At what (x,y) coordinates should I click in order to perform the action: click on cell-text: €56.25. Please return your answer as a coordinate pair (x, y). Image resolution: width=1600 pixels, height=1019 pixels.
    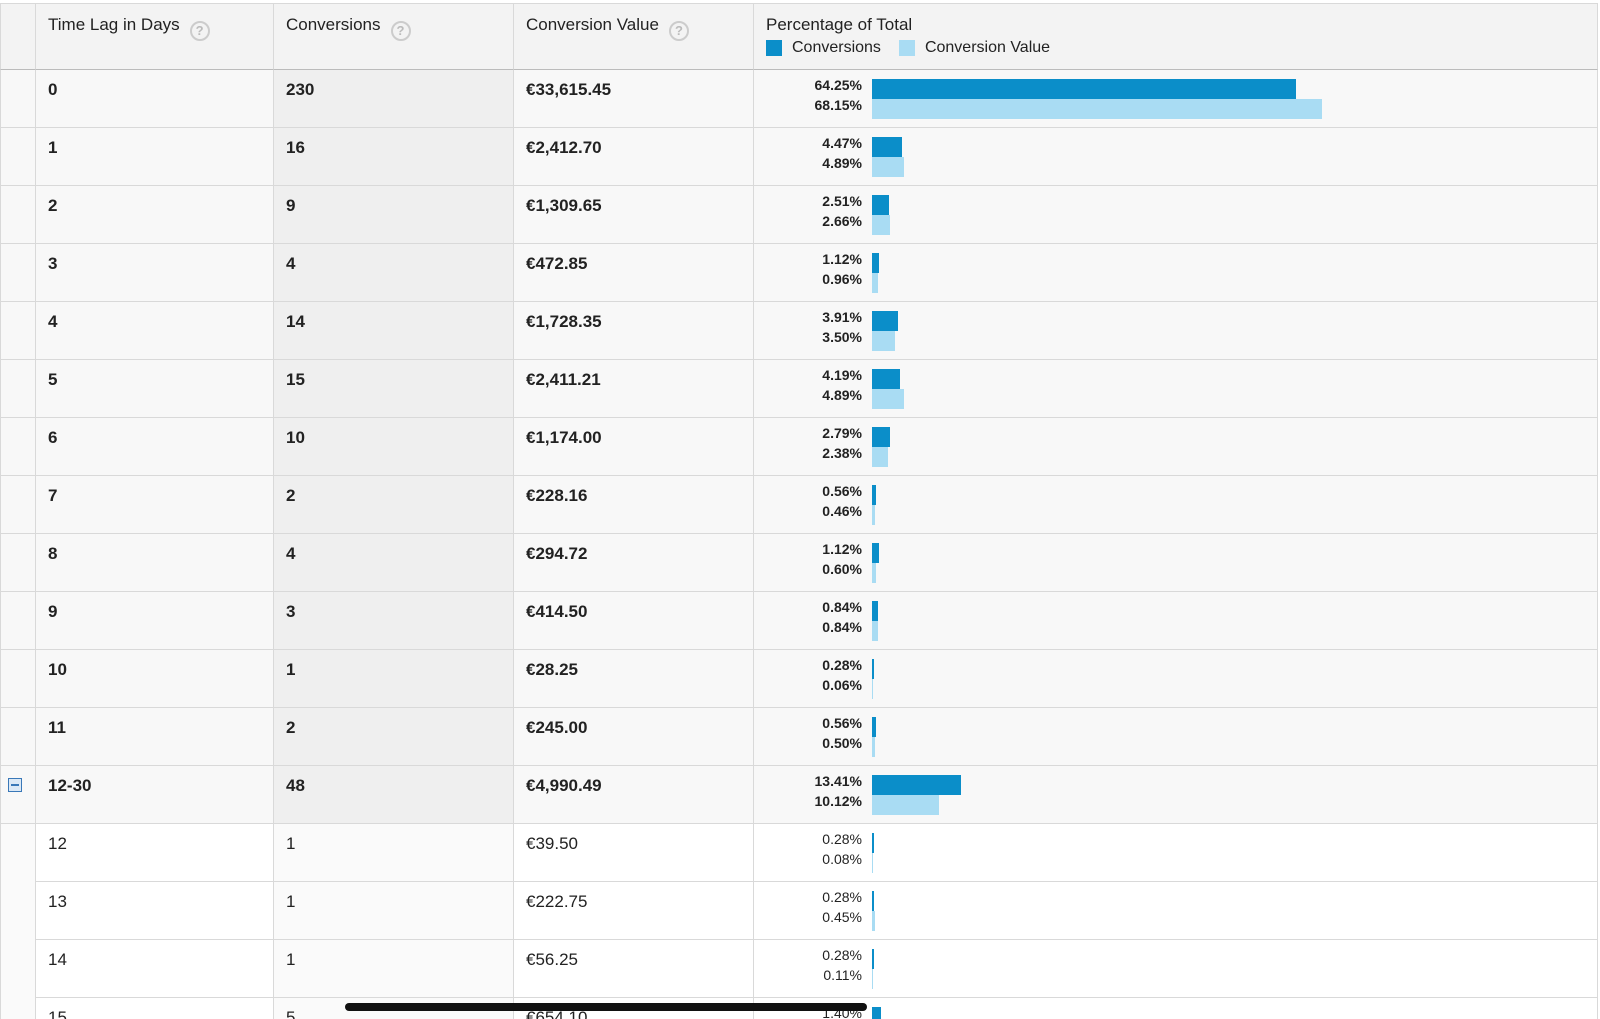
    Looking at the image, I should click on (552, 959).